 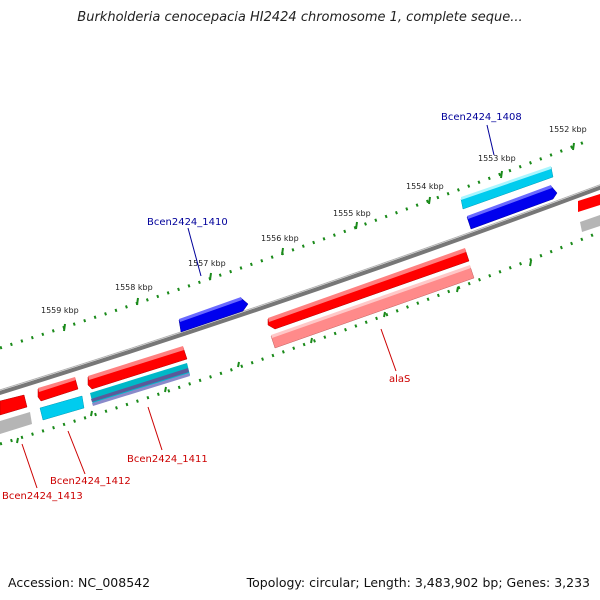 What do you see at coordinates (60, 310) in the screenshot?
I see `scale-label-1559: 1559 kbp` at bounding box center [60, 310].